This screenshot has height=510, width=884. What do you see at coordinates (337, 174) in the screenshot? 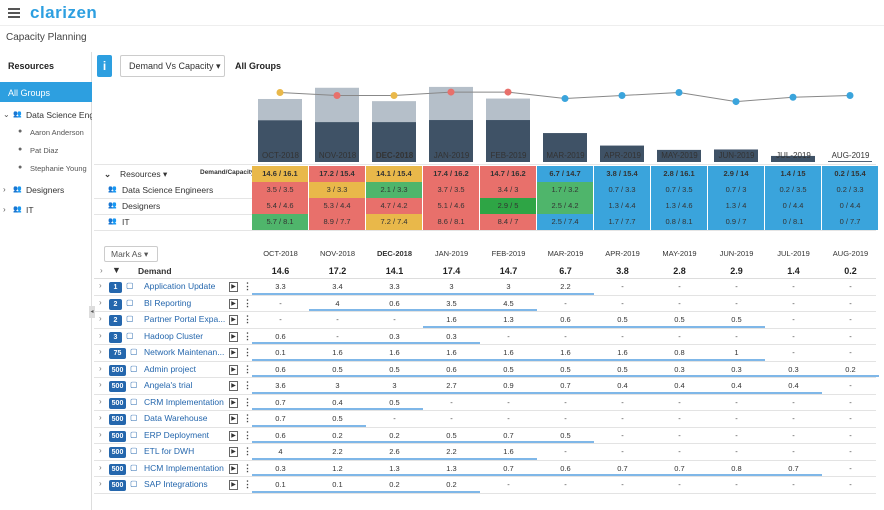
I see `capacity-cell: 17.2 / 15.4` at bounding box center [337, 174].